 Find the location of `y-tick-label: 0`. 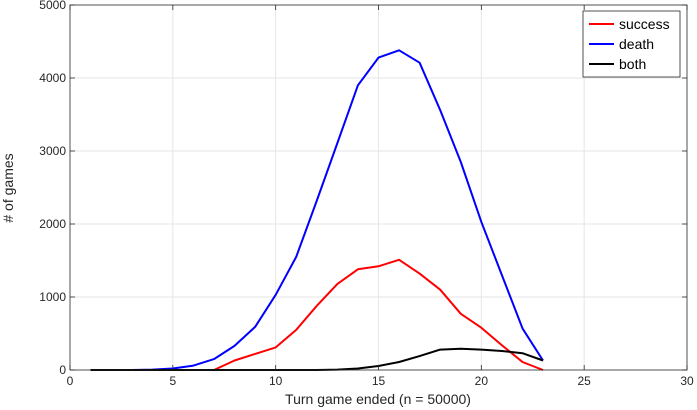

y-tick-label: 0 is located at coordinates (62, 370).